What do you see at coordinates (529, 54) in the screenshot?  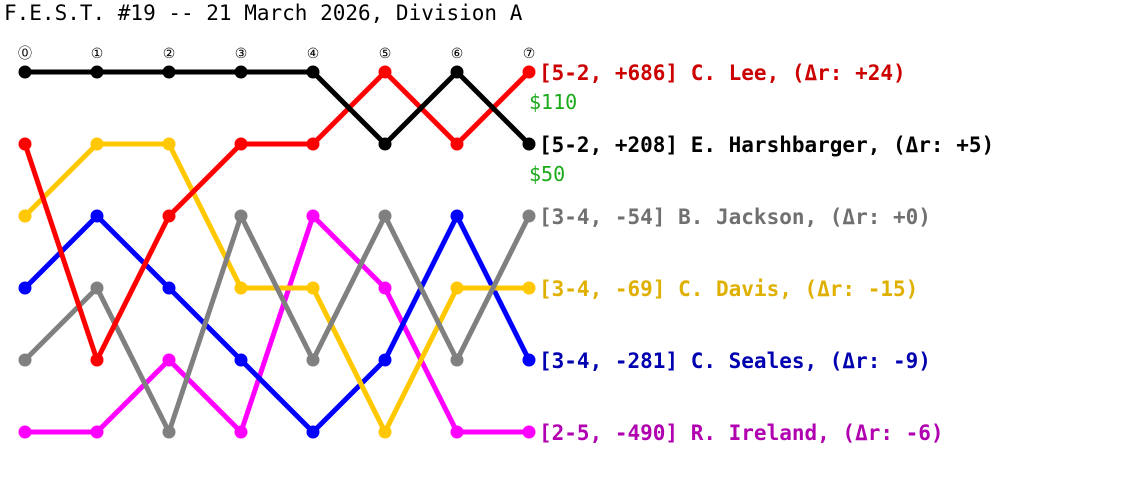 I see `round-label: ⑦` at bounding box center [529, 54].